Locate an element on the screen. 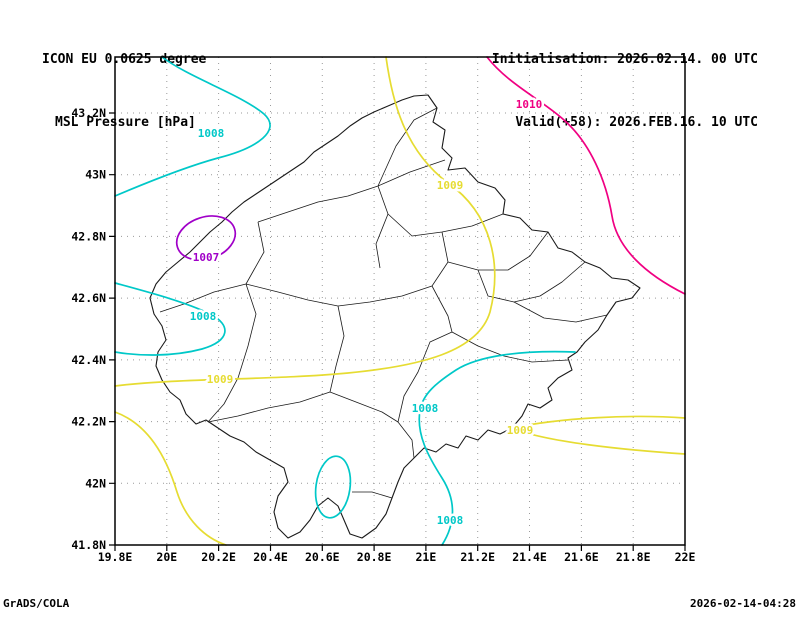 This screenshot has height=618, width=800. isobar-label: 1010 is located at coordinates (529, 104).